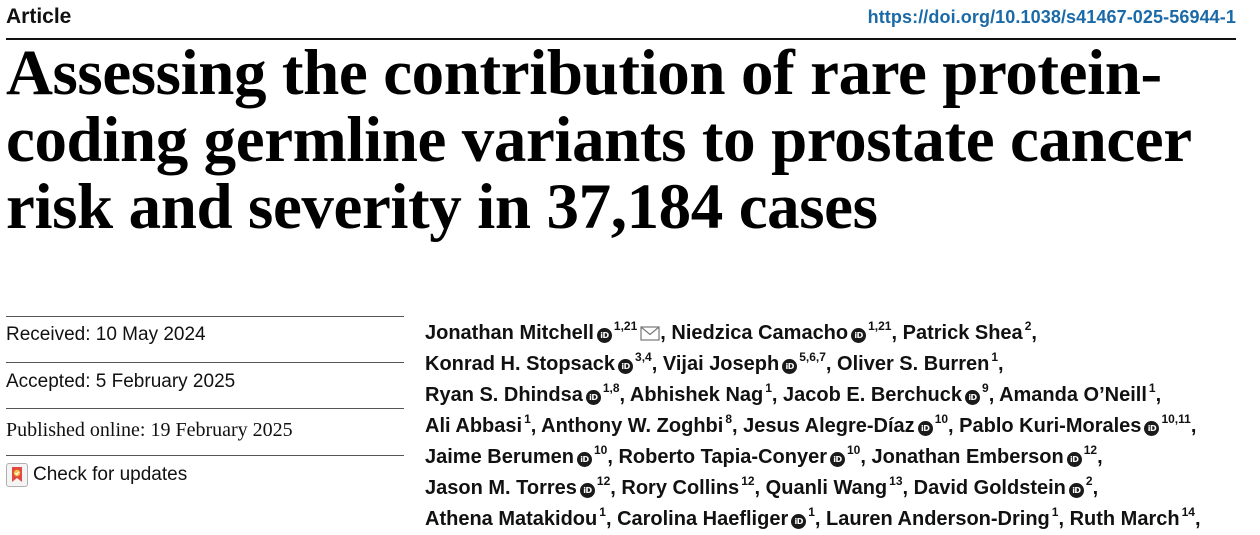  I want to click on author-entry: Jonathan Emberson iD12,, so click(986, 455).